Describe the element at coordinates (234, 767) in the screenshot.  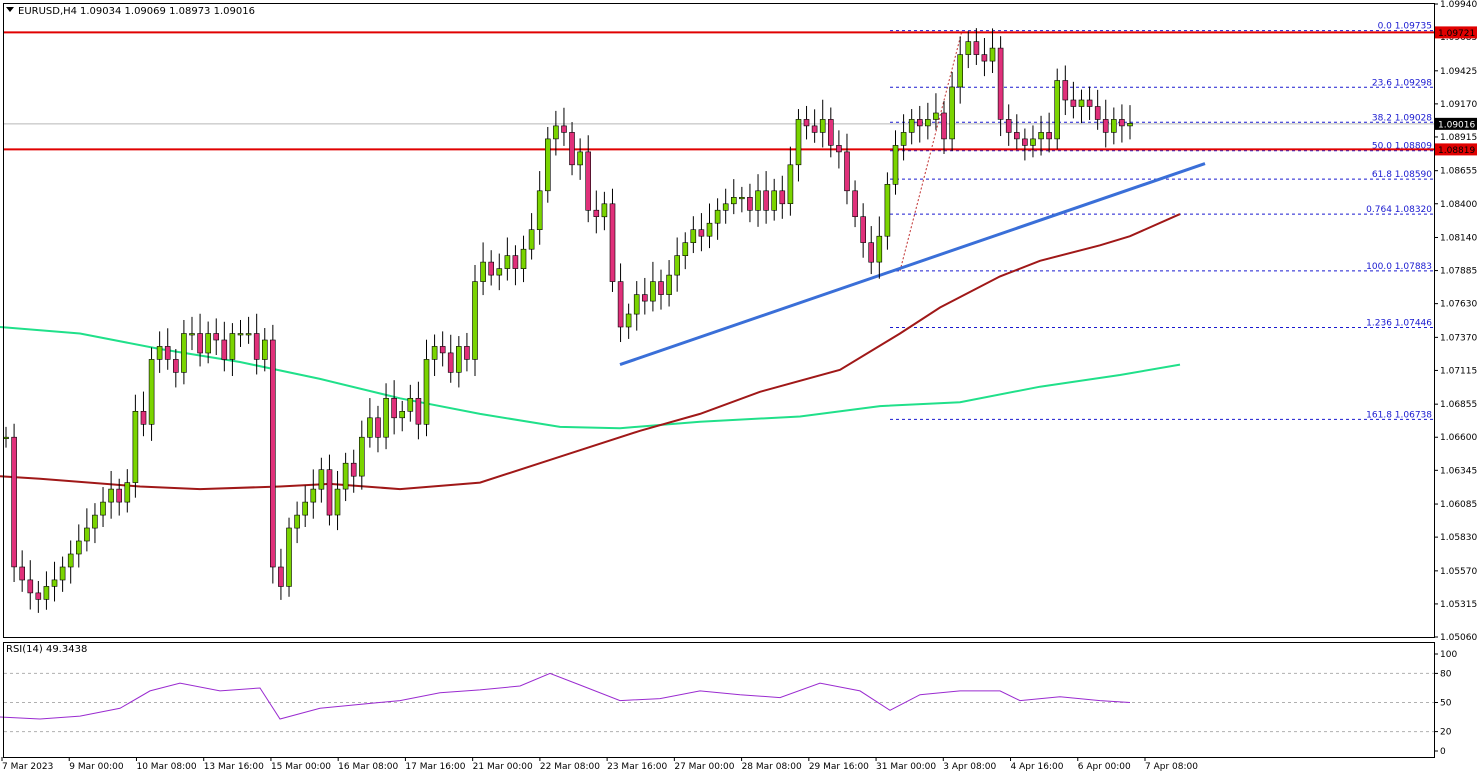
I see `time-tick-label: 13 Mar 16:00` at that location.